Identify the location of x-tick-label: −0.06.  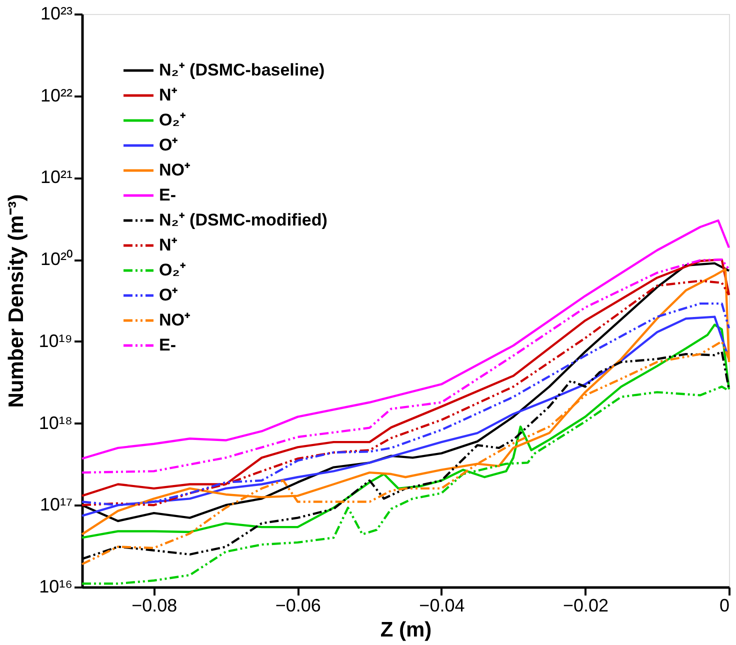
(298, 606).